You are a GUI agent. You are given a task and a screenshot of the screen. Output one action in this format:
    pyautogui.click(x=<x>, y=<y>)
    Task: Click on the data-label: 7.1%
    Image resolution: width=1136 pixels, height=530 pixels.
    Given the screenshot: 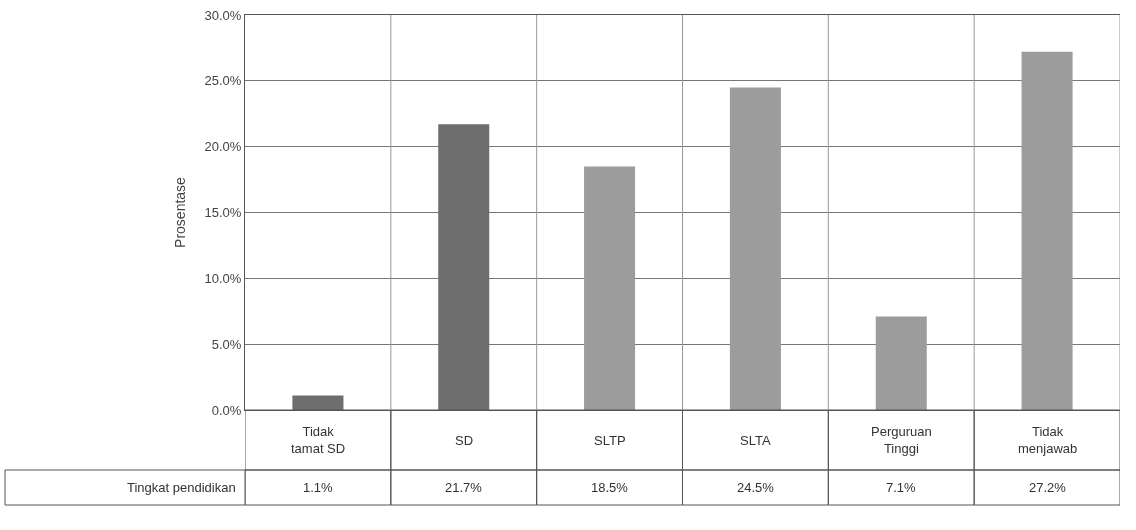 What is the action you would take?
    pyautogui.click(x=901, y=487)
    